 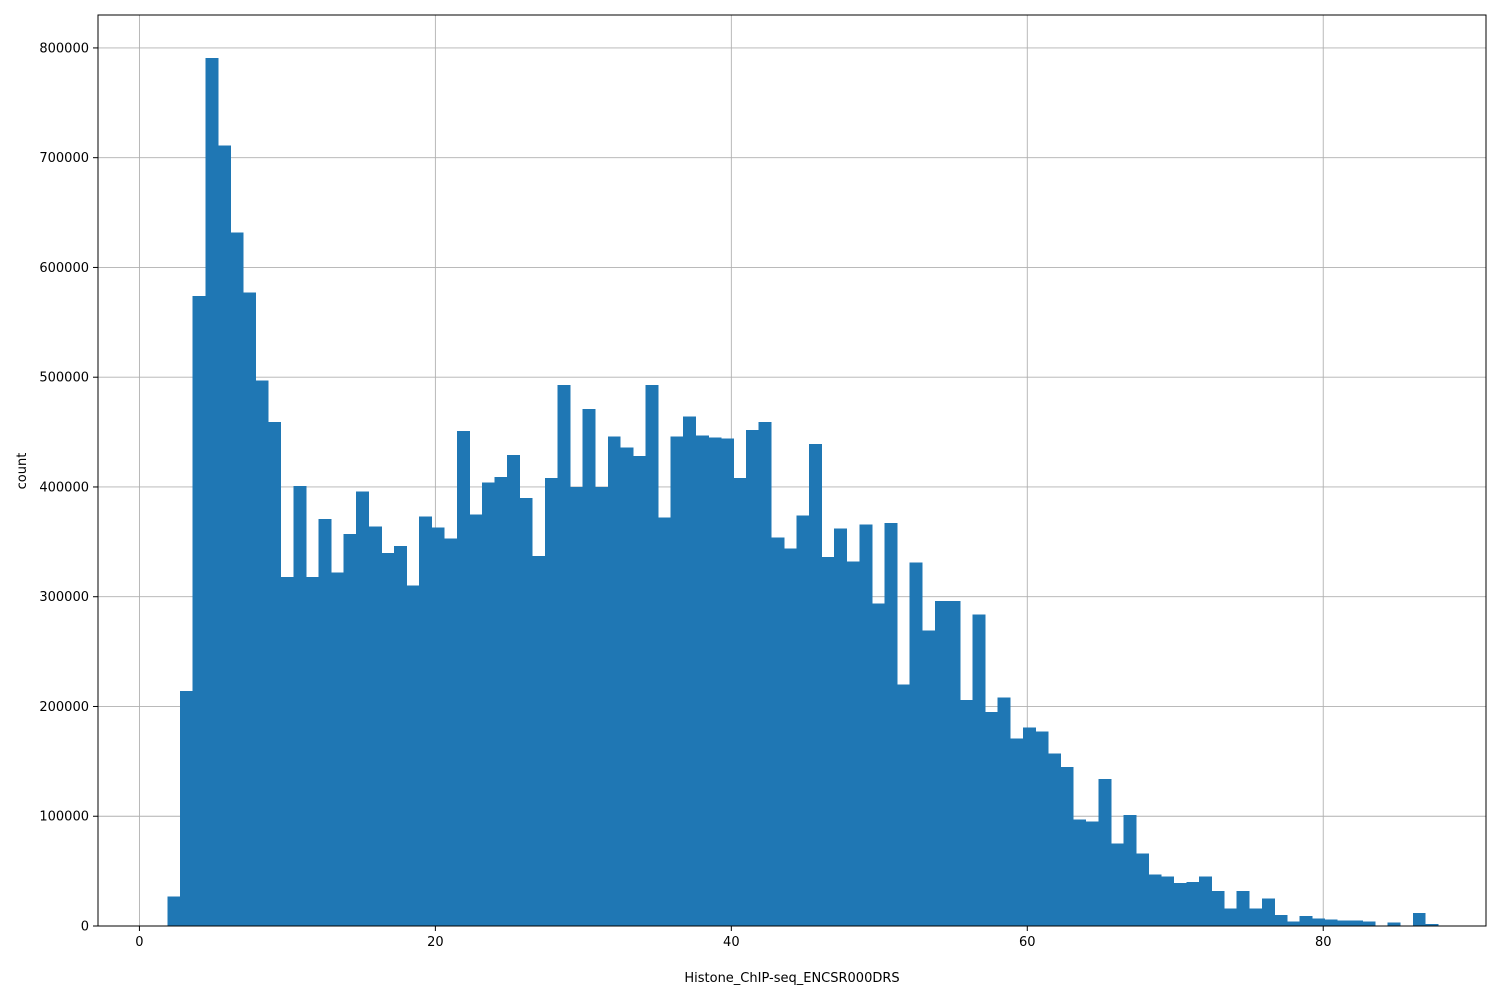 I want to click on y-tick-label: 0, so click(x=85, y=927).